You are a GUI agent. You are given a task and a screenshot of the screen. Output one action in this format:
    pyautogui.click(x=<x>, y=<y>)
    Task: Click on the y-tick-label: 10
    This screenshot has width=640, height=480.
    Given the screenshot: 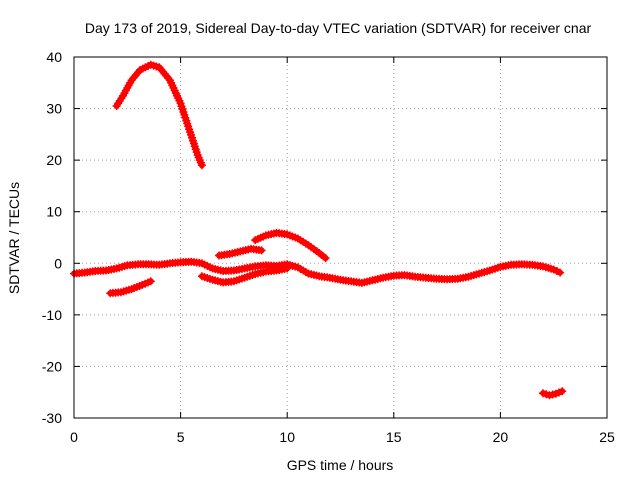 What is the action you would take?
    pyautogui.click(x=54, y=212)
    